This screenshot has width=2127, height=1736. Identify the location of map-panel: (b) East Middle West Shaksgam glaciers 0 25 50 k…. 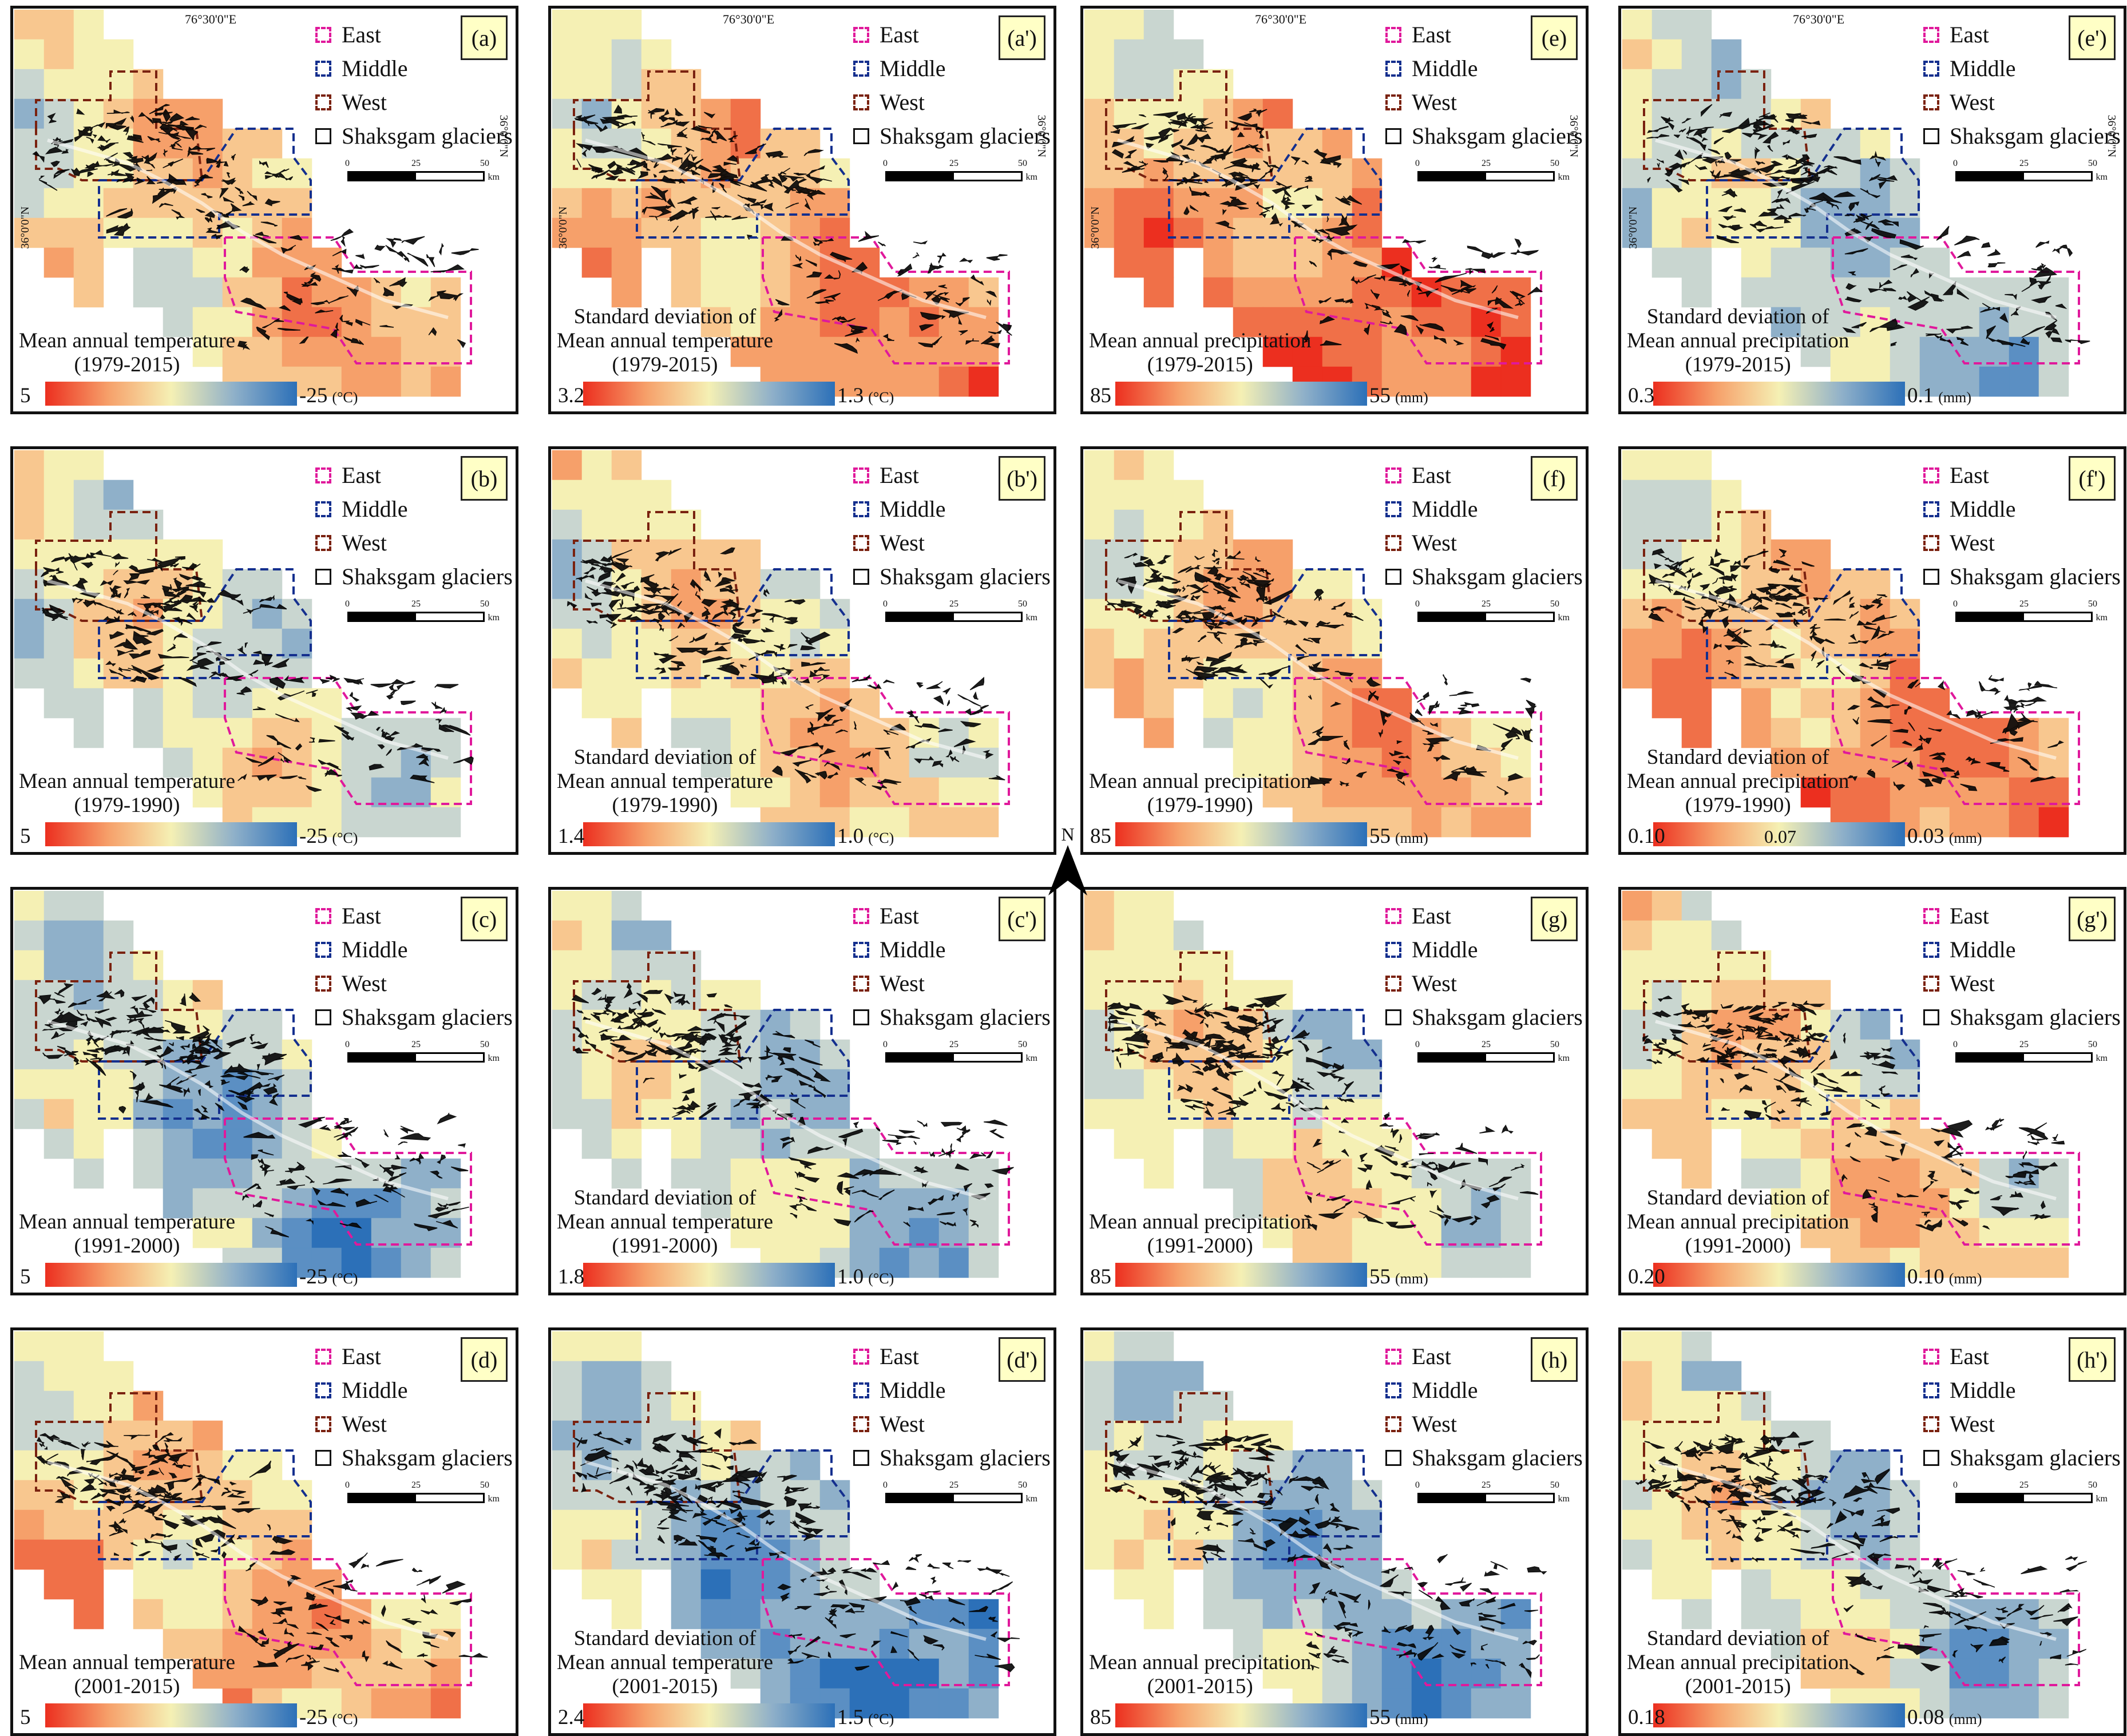
(264, 650).